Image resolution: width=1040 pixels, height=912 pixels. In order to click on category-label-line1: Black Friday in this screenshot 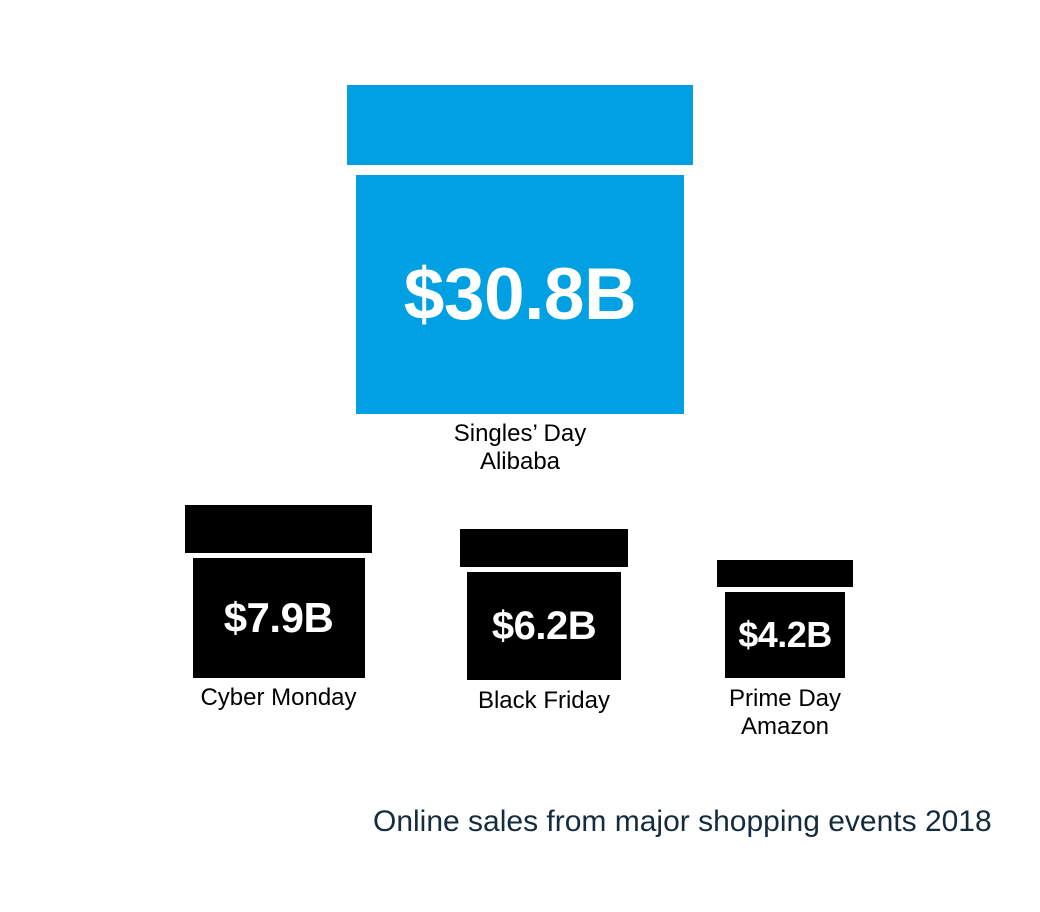, I will do `click(544, 700)`.